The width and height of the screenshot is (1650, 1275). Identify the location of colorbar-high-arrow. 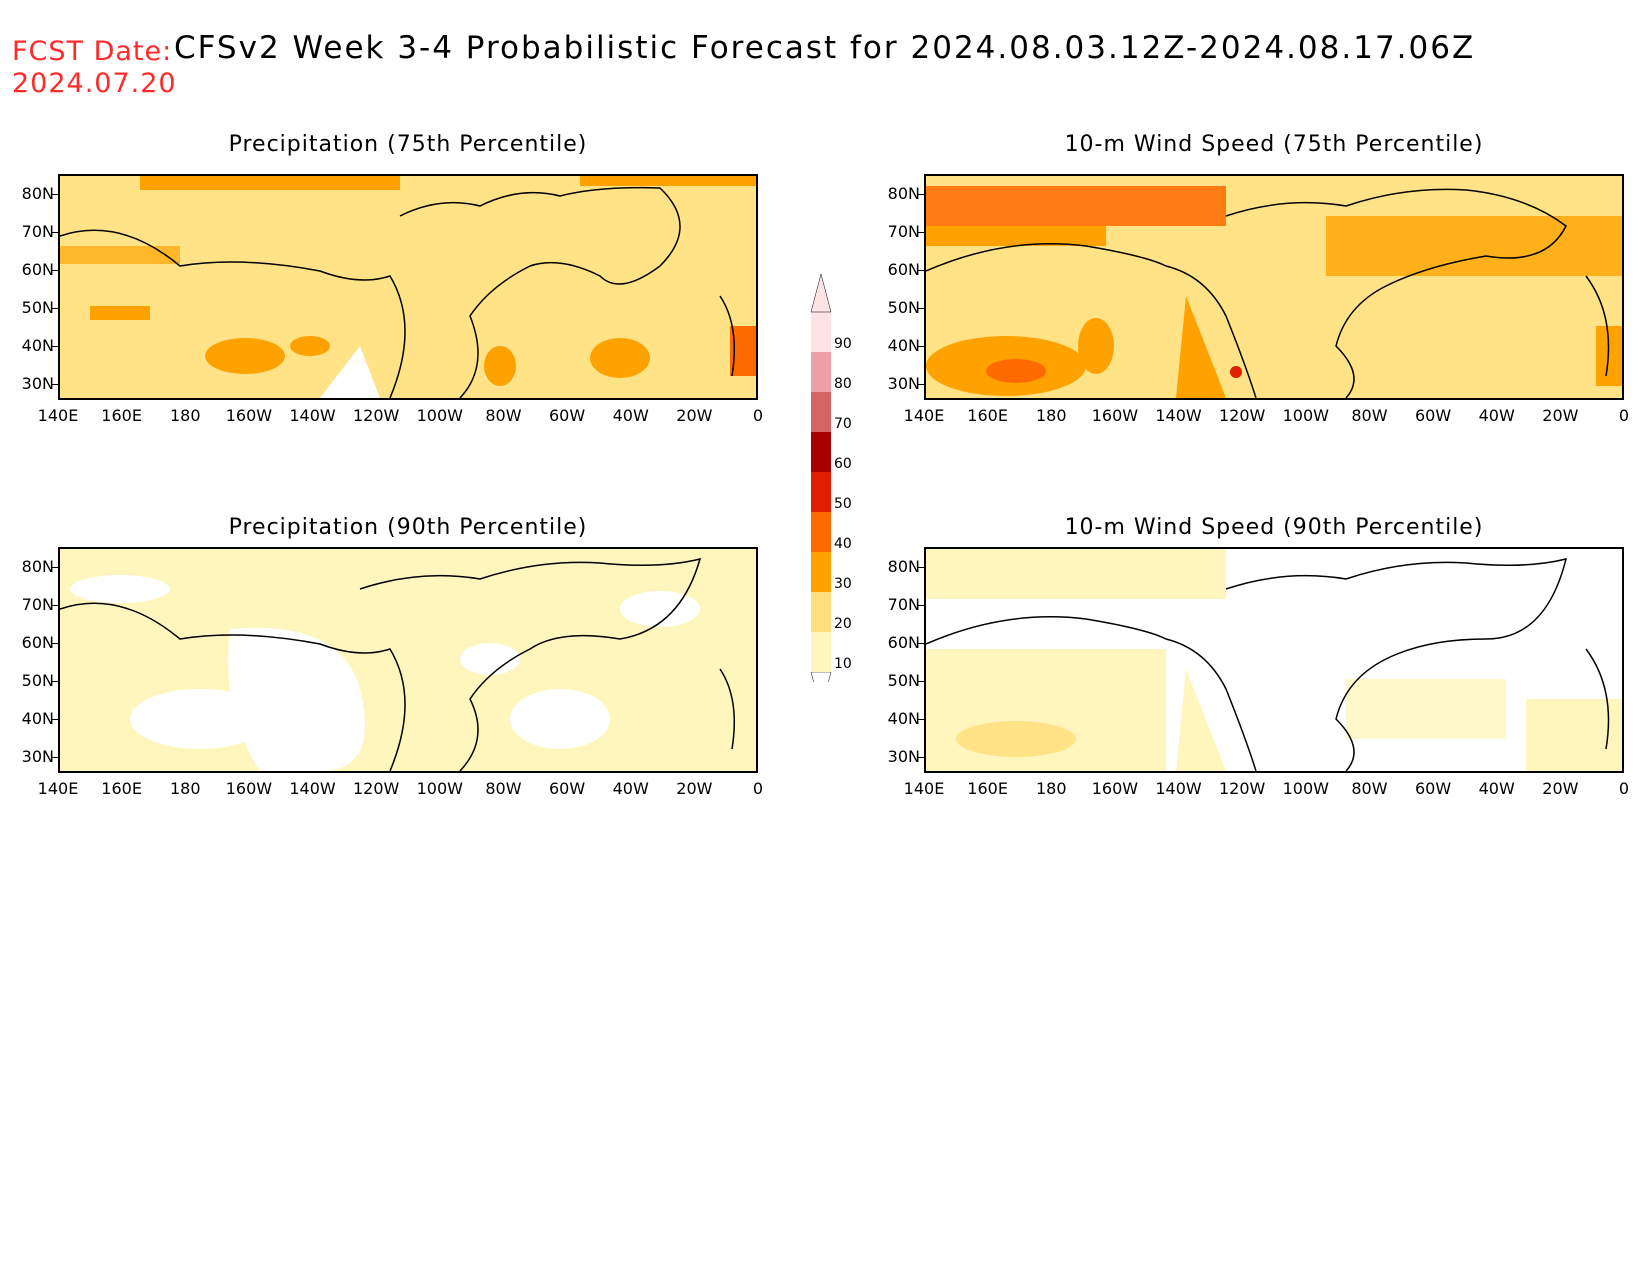
(821, 293).